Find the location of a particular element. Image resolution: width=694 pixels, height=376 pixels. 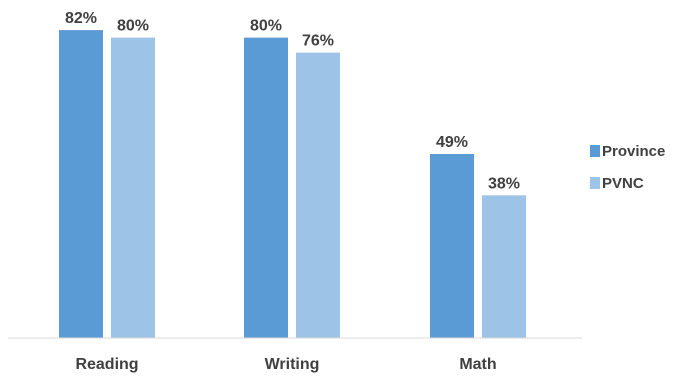

legend-swatch-province is located at coordinates (595, 151).